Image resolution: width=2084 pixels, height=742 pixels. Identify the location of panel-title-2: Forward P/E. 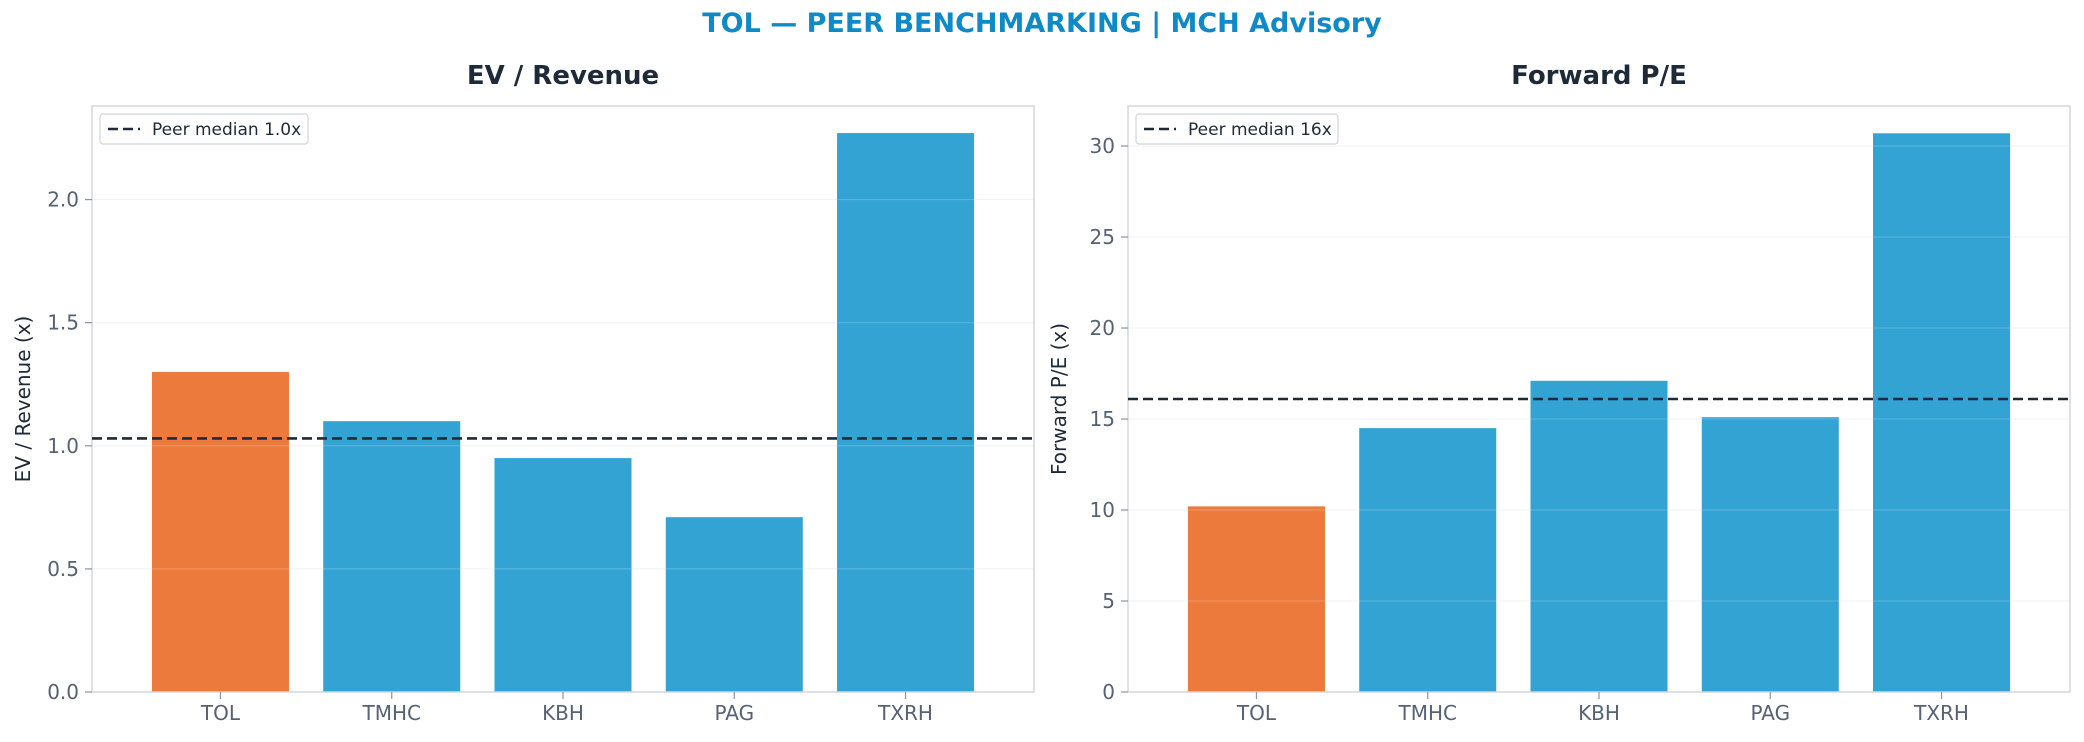
(1599, 76).